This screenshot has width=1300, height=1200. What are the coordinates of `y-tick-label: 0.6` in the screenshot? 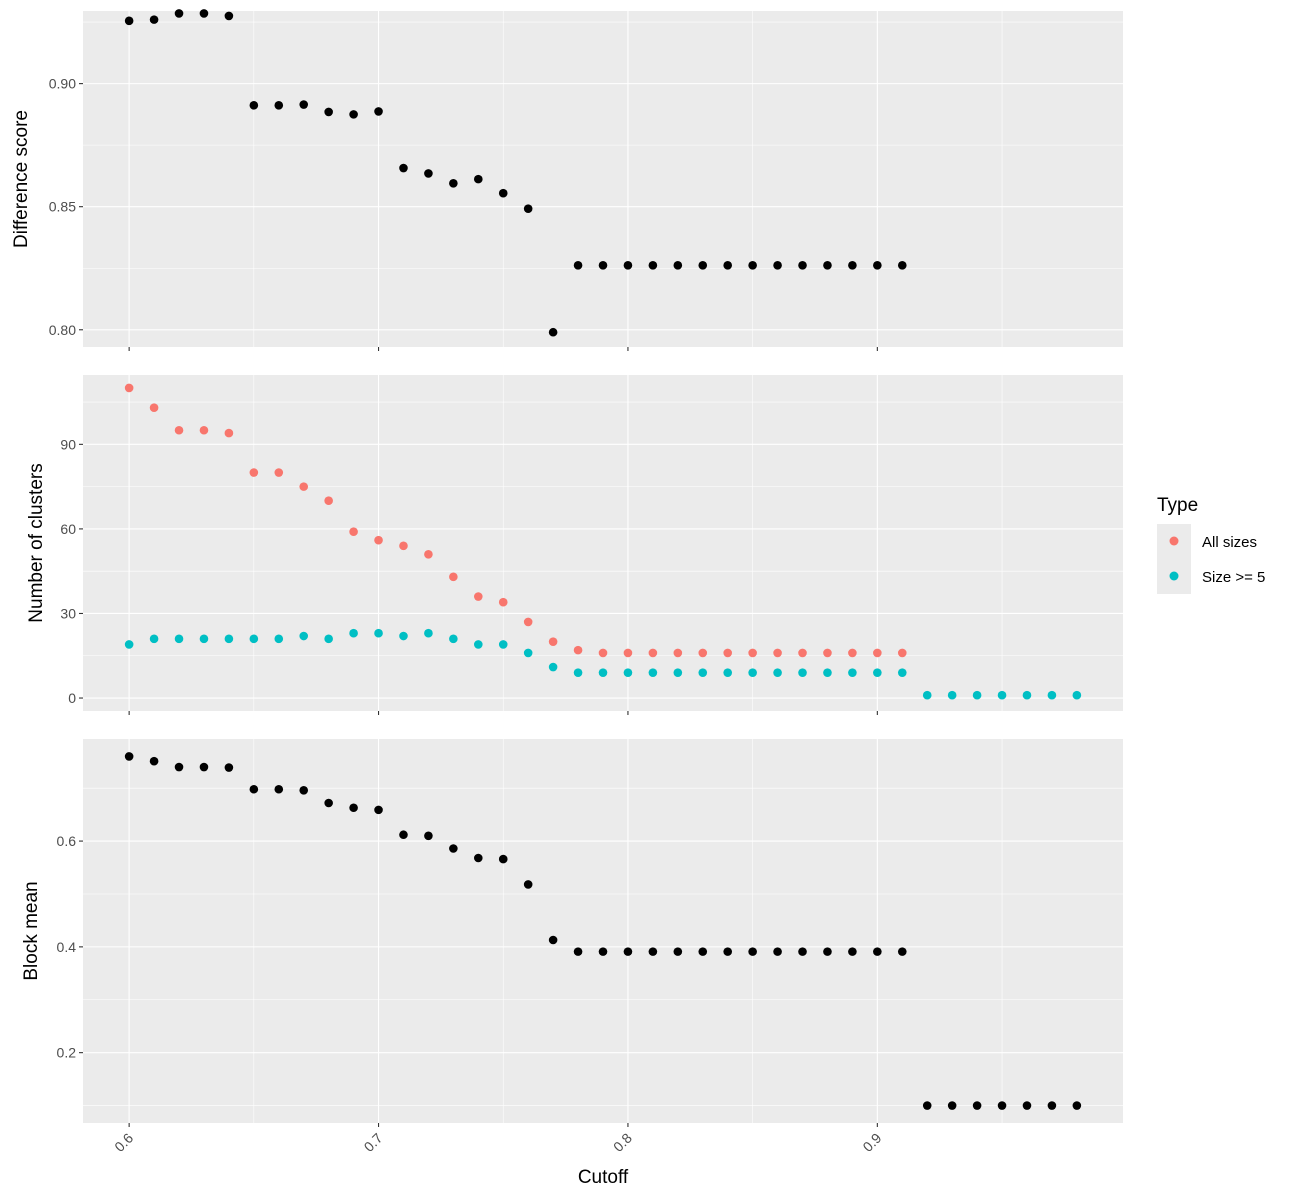 It's located at (67, 841).